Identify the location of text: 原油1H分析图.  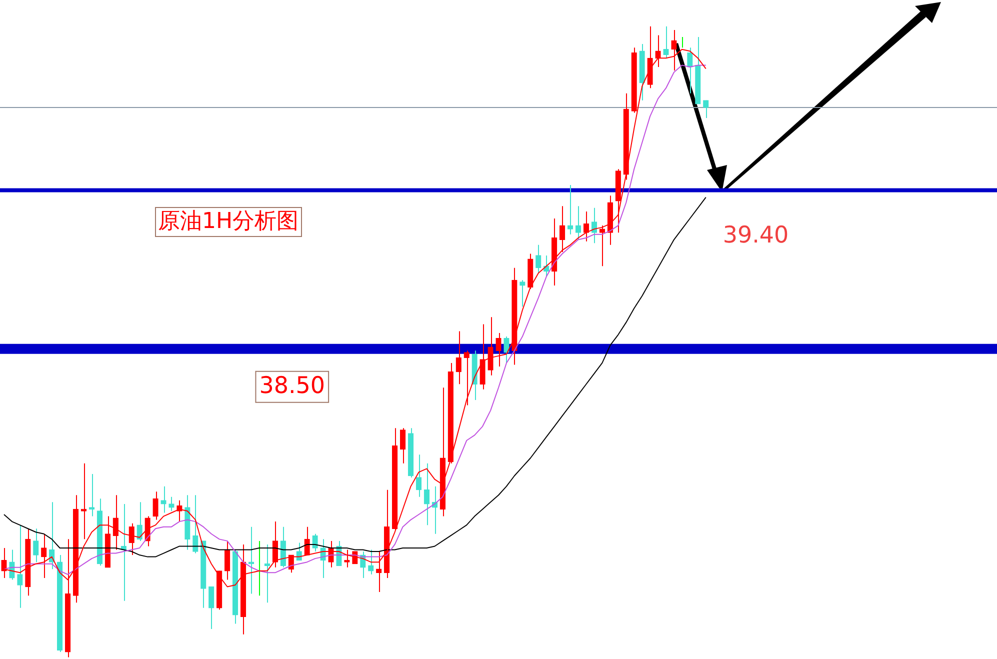
(228, 222).